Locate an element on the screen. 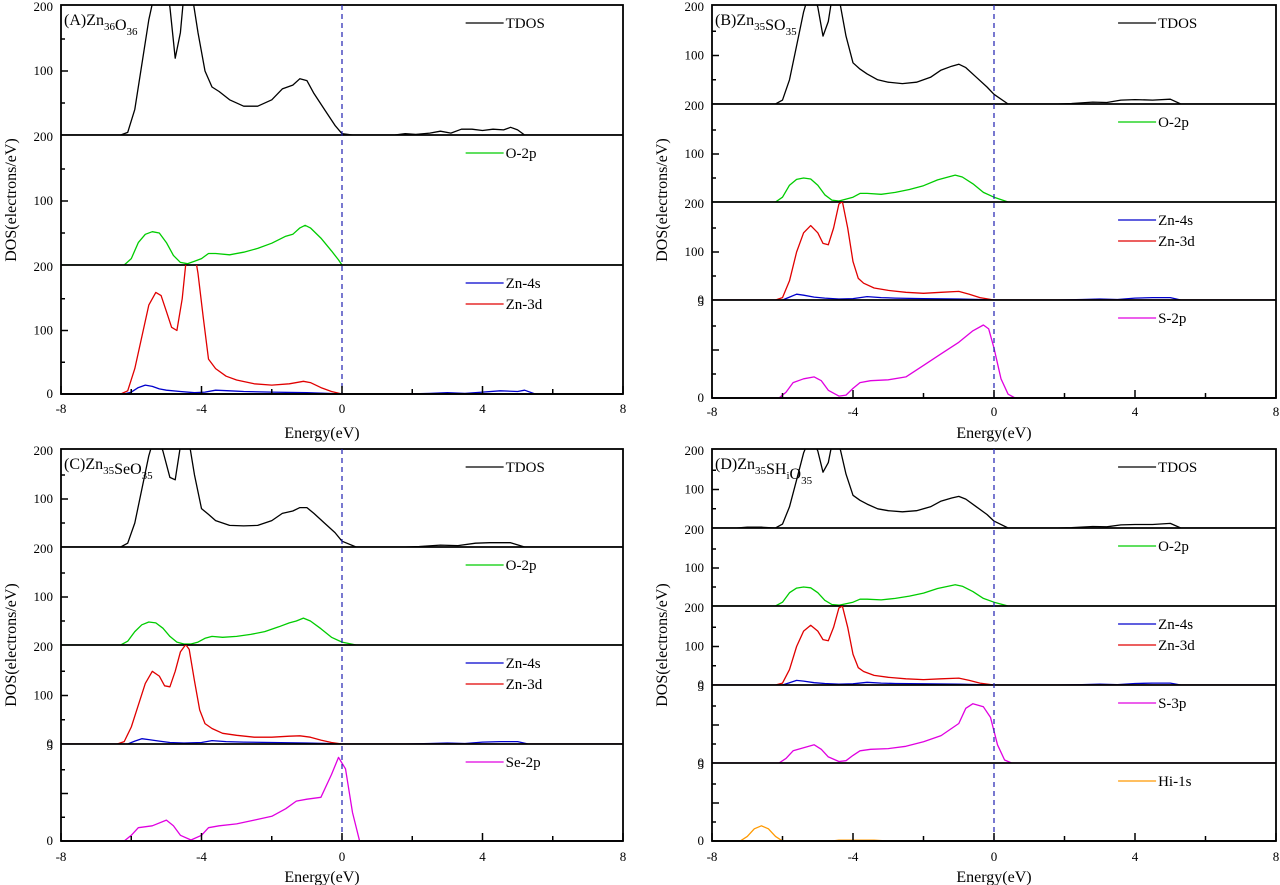 This screenshot has height=885, width=1280. legend-label: S-3p is located at coordinates (1172, 704).